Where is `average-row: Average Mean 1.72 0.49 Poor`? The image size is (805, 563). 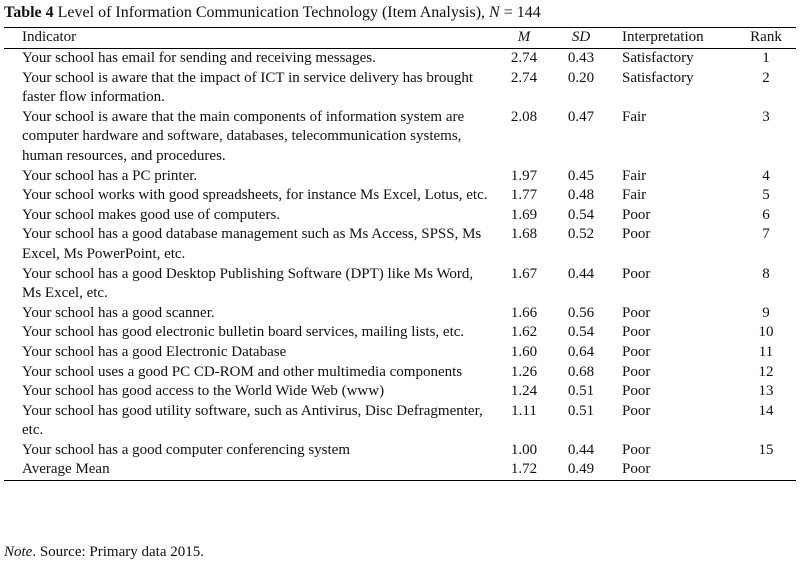
average-row: Average Mean 1.72 0.49 Poor is located at coordinates (400, 470).